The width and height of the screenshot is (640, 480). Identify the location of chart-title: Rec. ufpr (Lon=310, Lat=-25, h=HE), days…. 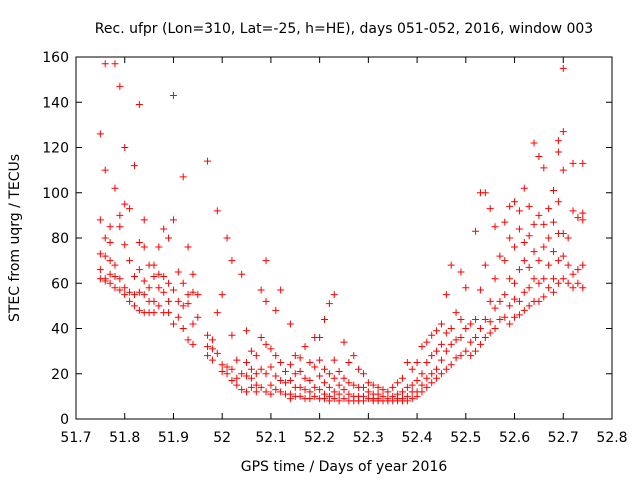
(344, 29).